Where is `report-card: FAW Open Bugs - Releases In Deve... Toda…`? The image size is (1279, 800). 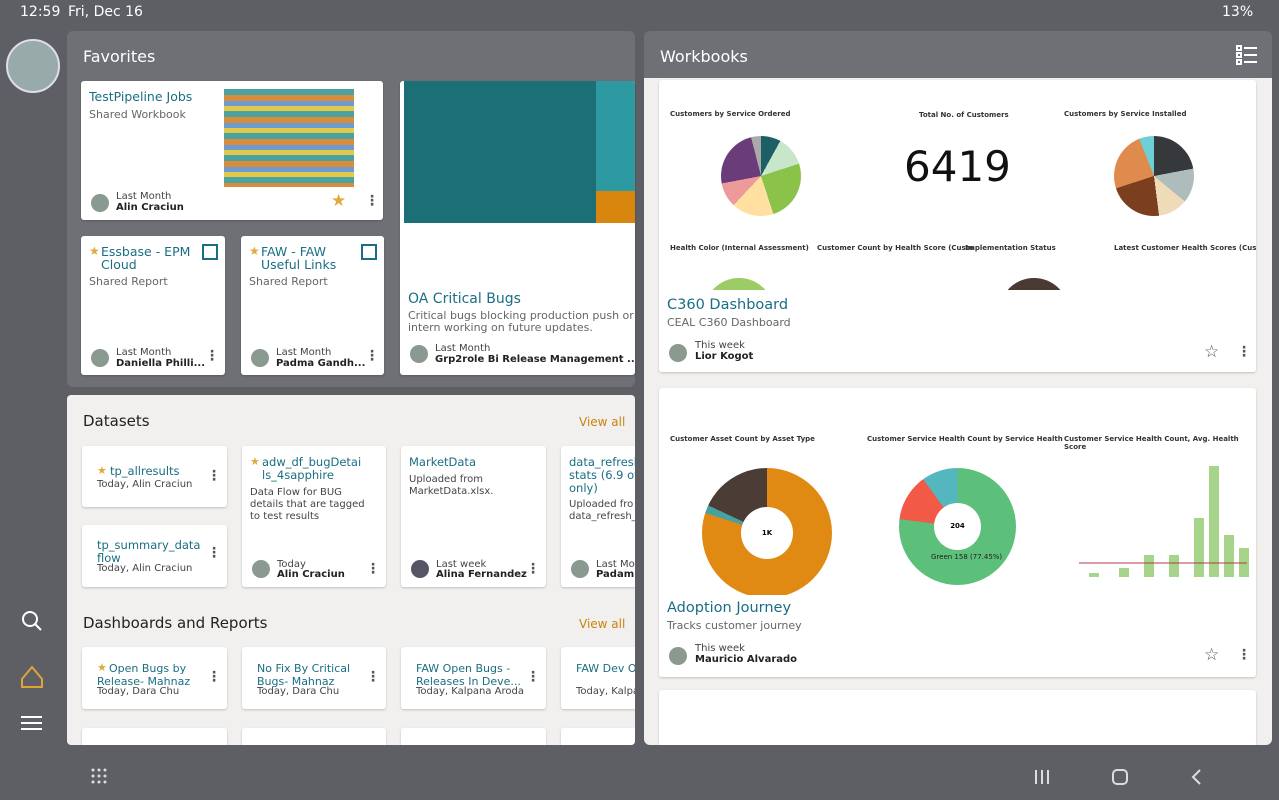
report-card: FAW Open Bugs - Releases In Deve... Toda… is located at coordinates (473, 678).